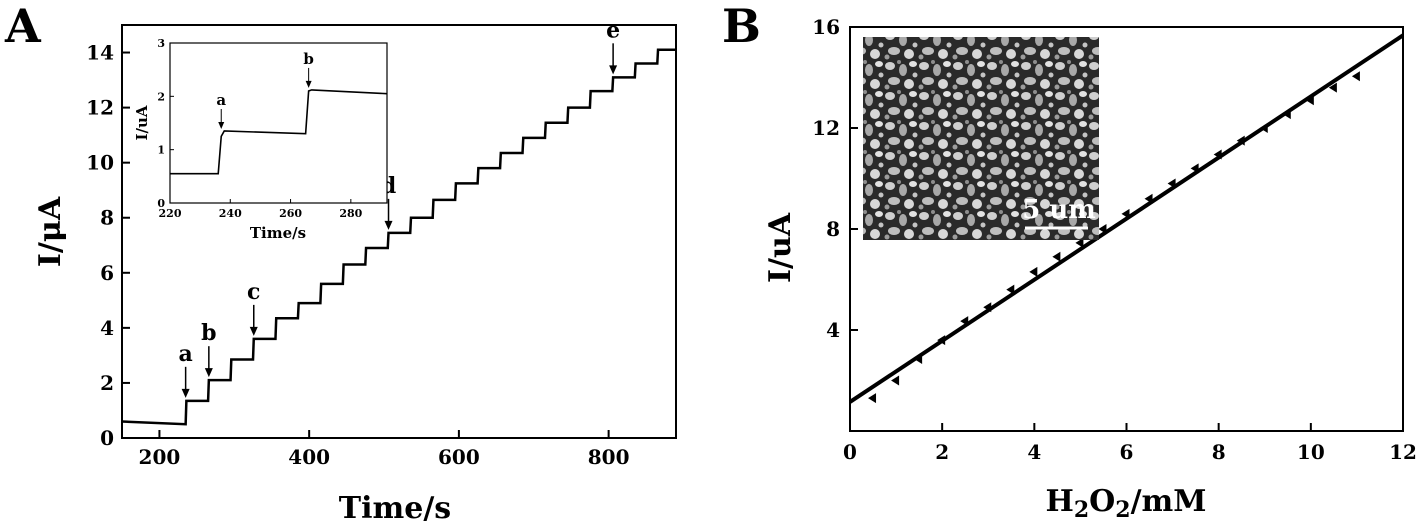 The height and width of the screenshot is (527, 1418). What do you see at coordinates (613, 30) in the screenshot?
I see `panel-a-annotation-label: e` at bounding box center [613, 30].